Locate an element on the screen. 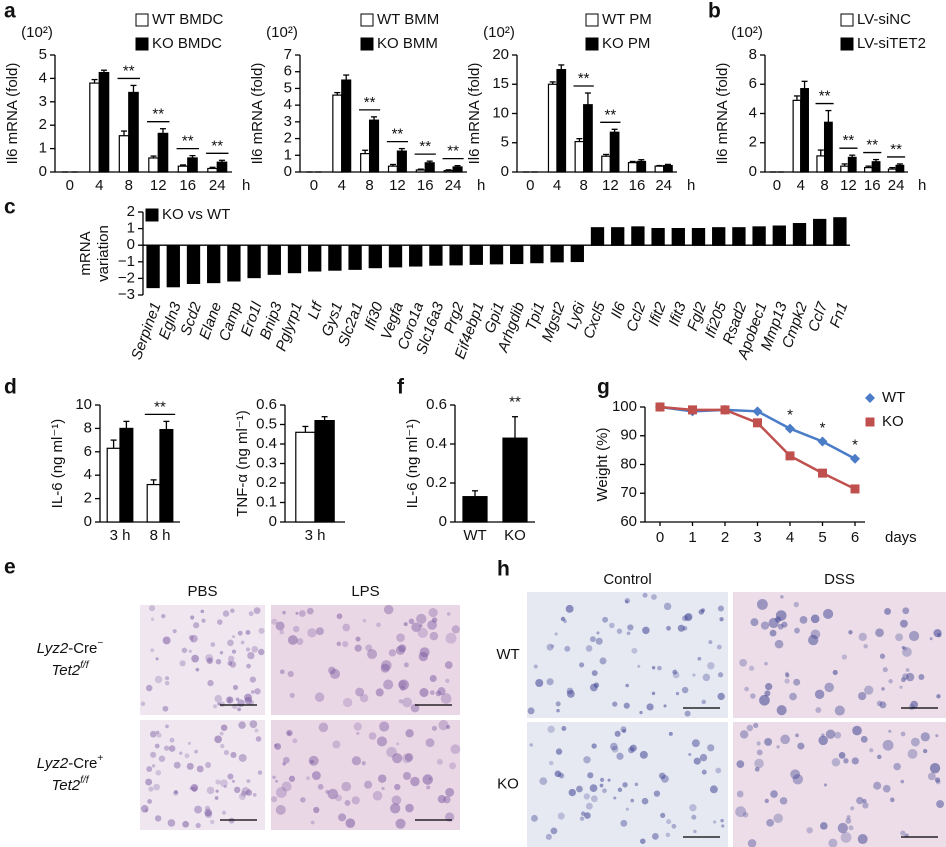  y-axis-label: mRNA is located at coordinates (85, 253).